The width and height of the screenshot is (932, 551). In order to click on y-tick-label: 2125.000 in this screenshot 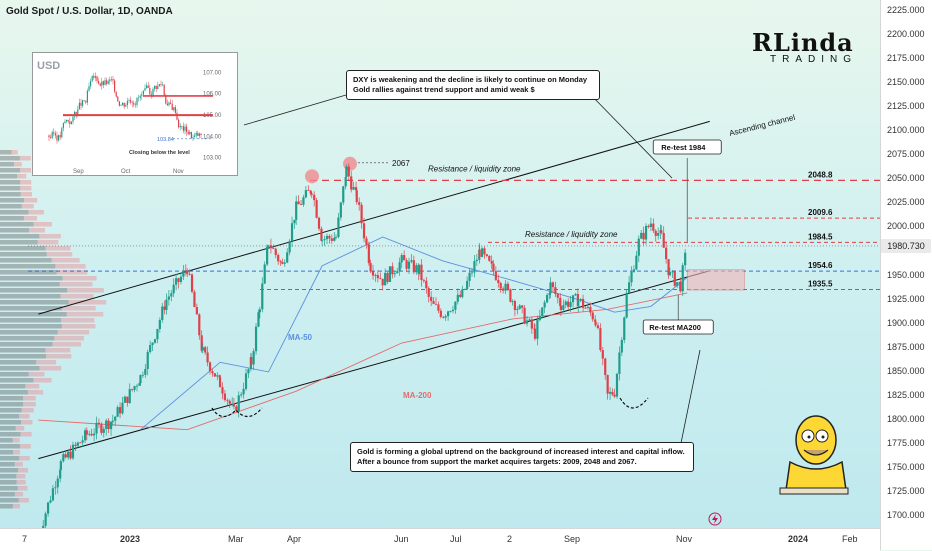, I will do `click(906, 105)`.